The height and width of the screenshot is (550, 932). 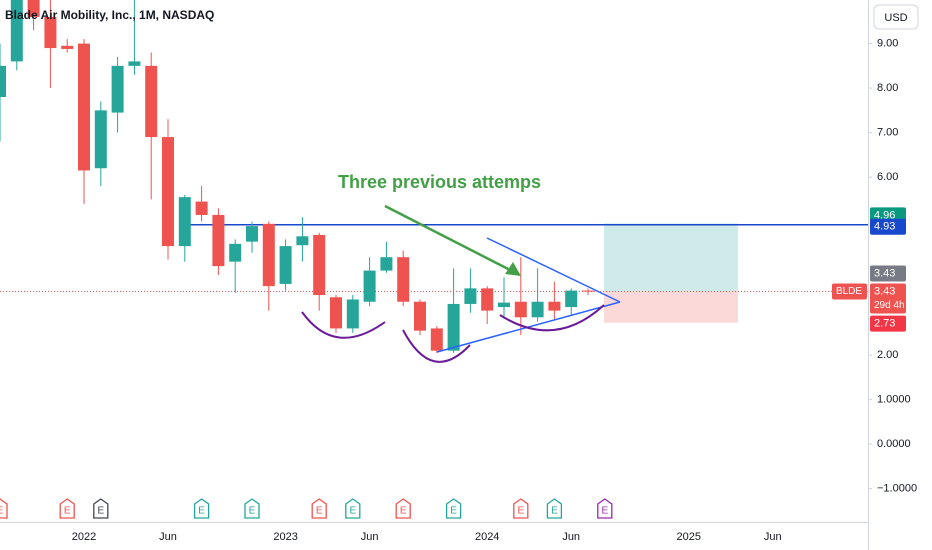 What do you see at coordinates (887, 177) in the screenshot?
I see `y-tick-label: 6.00` at bounding box center [887, 177].